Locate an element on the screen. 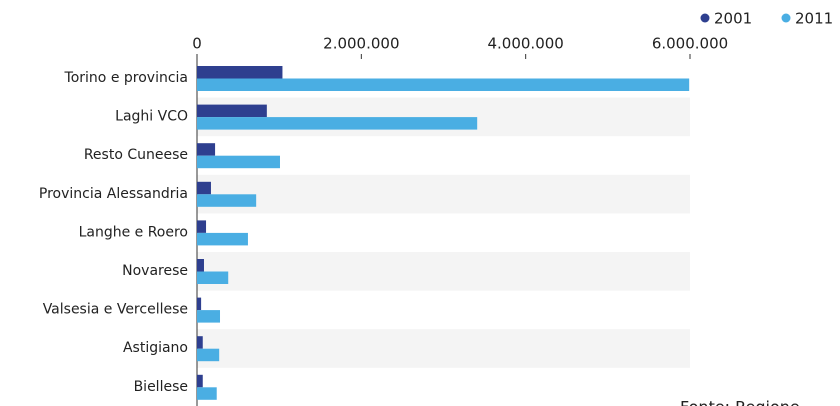 The height and width of the screenshot is (406, 840). y-tick-label: Langhe e Roero is located at coordinates (133, 232).